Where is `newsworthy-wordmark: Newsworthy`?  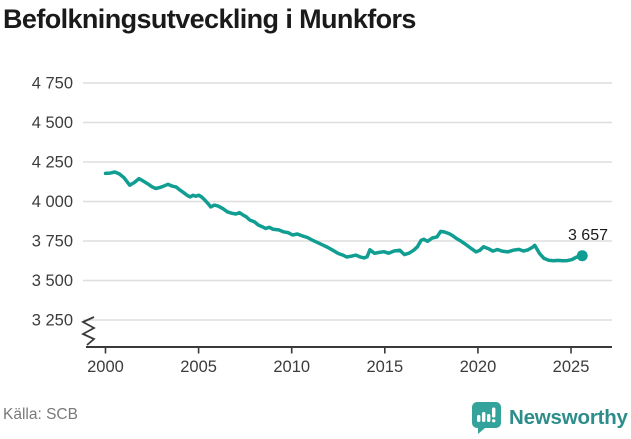
newsworthy-wordmark: Newsworthy is located at coordinates (568, 417).